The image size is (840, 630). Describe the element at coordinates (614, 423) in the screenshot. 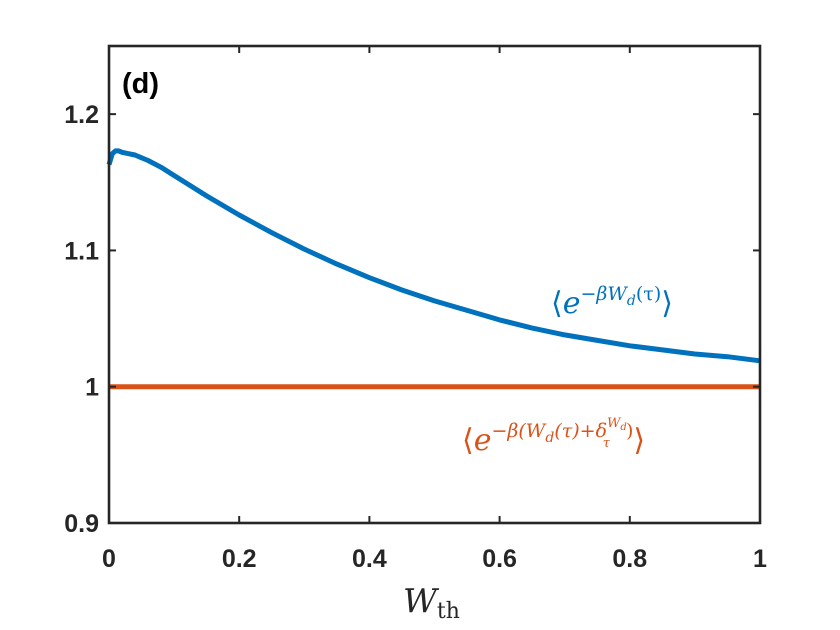

I see `series-2-annotation-supsup: W` at that location.